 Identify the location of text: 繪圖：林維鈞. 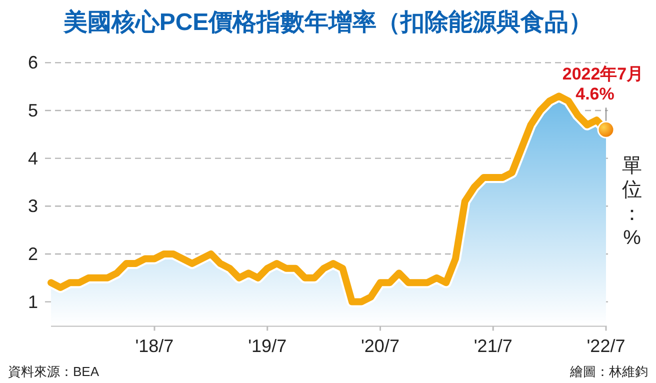
(608, 371).